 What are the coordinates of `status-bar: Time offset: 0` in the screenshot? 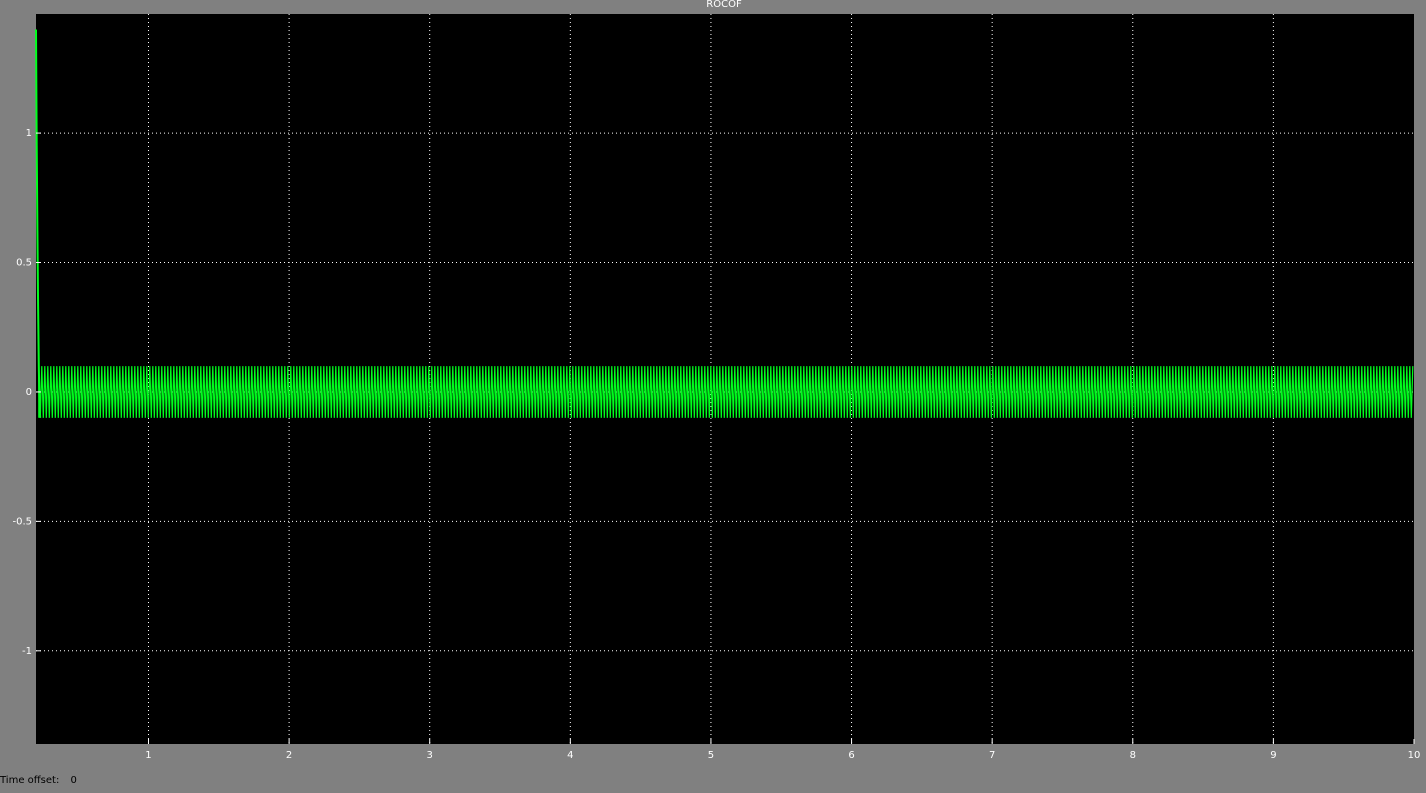 It's located at (38, 783).